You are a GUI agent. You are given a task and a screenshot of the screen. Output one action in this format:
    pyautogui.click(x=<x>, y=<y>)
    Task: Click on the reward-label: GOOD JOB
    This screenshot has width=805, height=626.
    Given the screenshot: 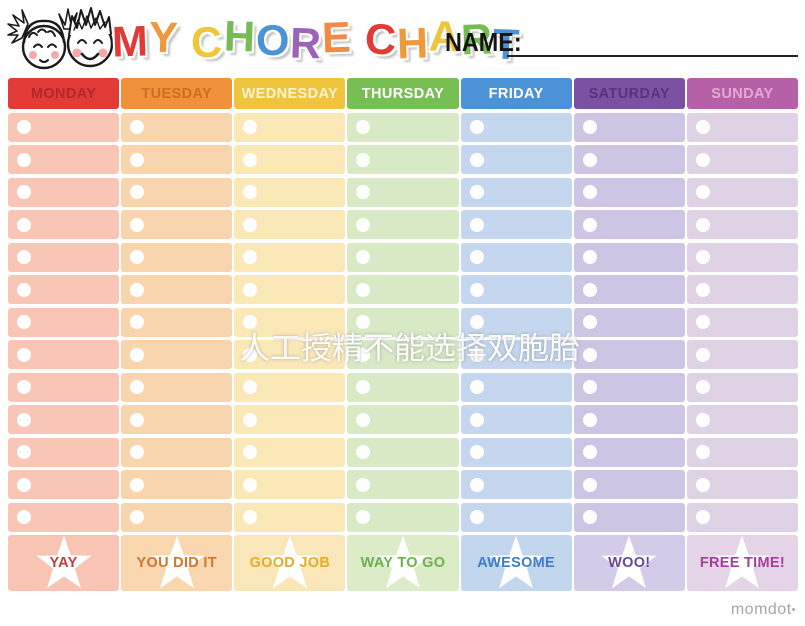 What is the action you would take?
    pyautogui.click(x=290, y=563)
    